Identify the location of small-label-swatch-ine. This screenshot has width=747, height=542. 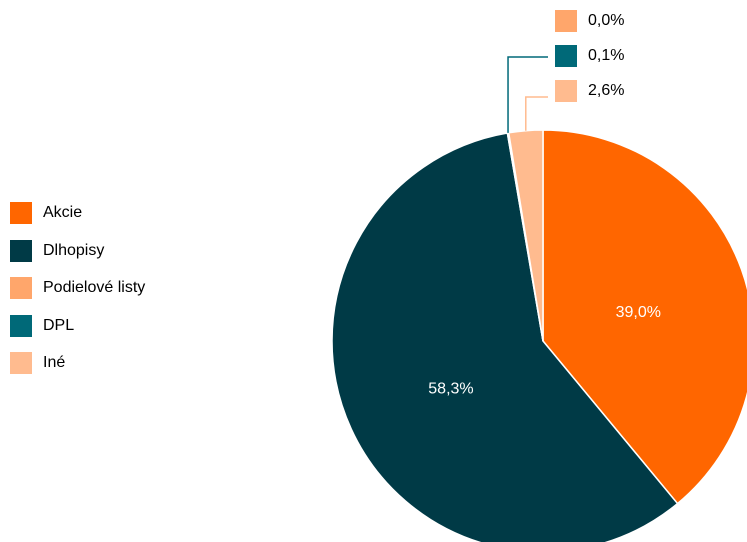
(566, 91).